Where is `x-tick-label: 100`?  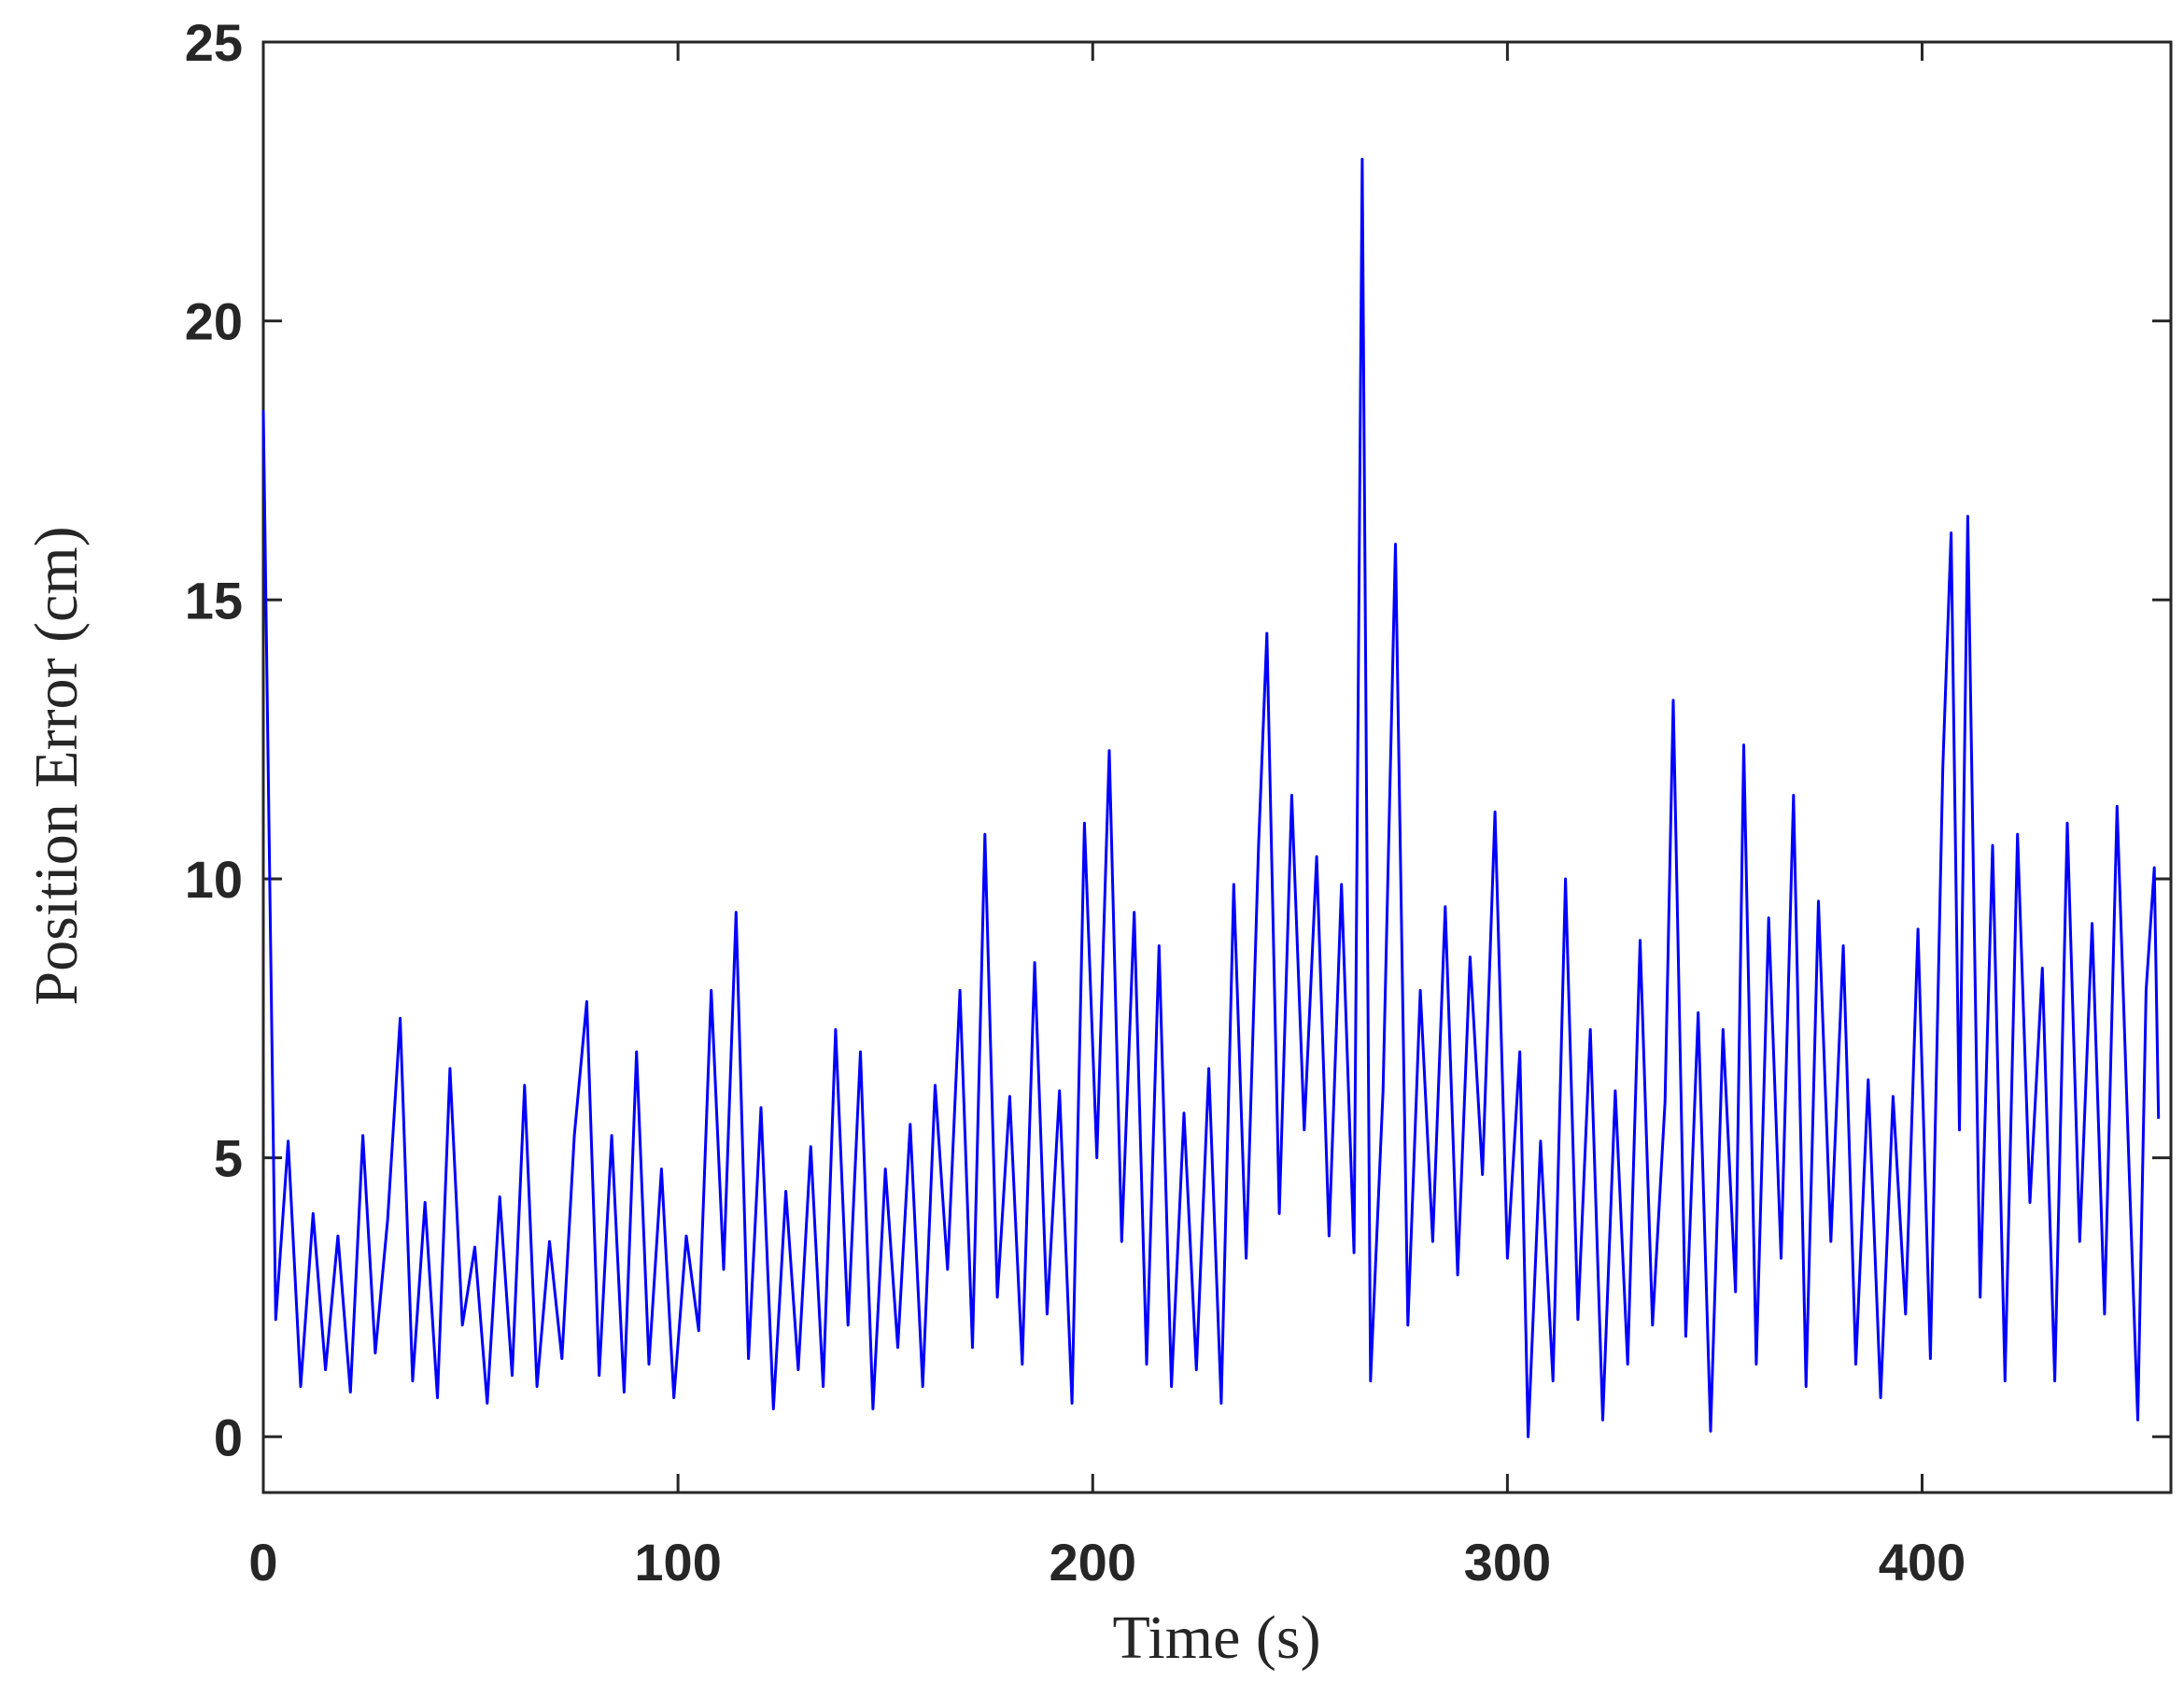
x-tick-label: 100 is located at coordinates (677, 1563).